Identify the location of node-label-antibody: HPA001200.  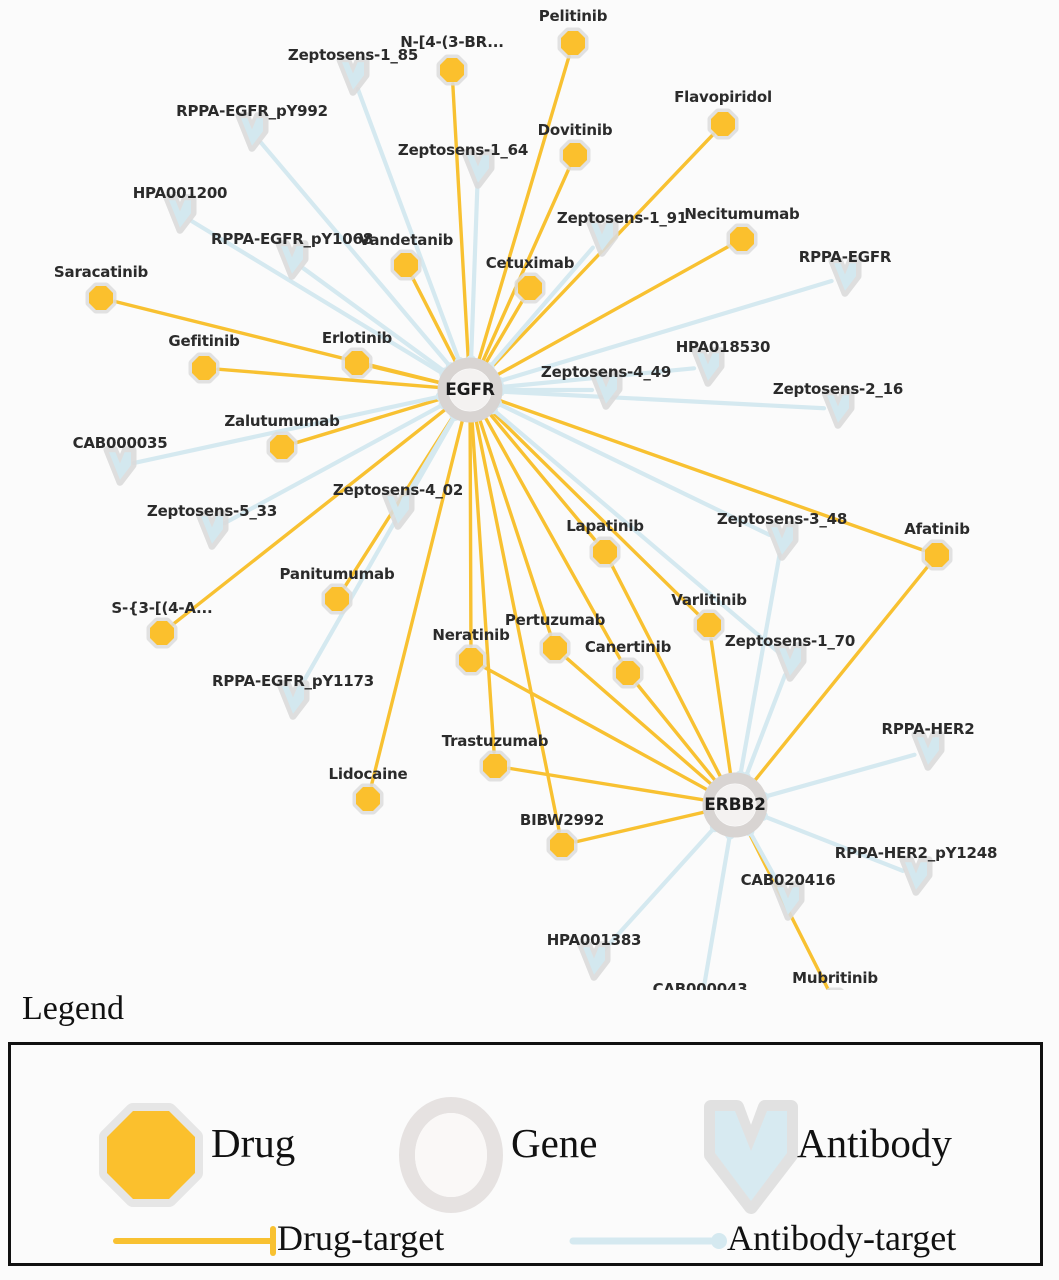
(180, 193).